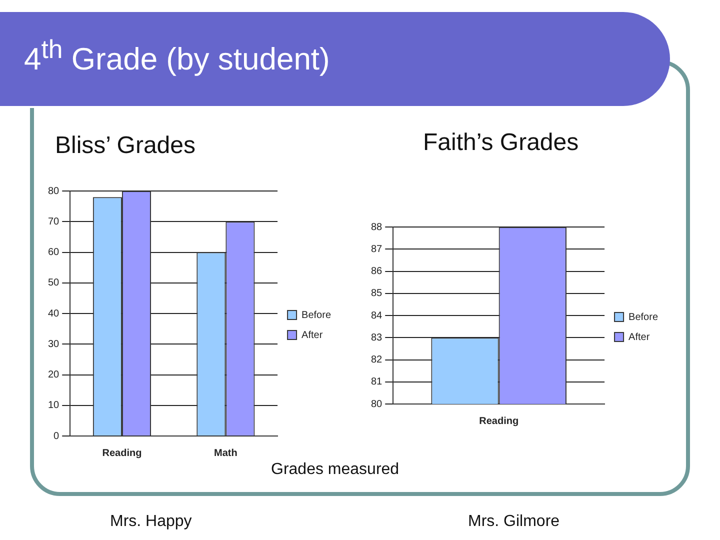 Image resolution: width=720 pixels, height=540 pixels. What do you see at coordinates (335, 470) in the screenshot?
I see `text: Grades measured` at bounding box center [335, 470].